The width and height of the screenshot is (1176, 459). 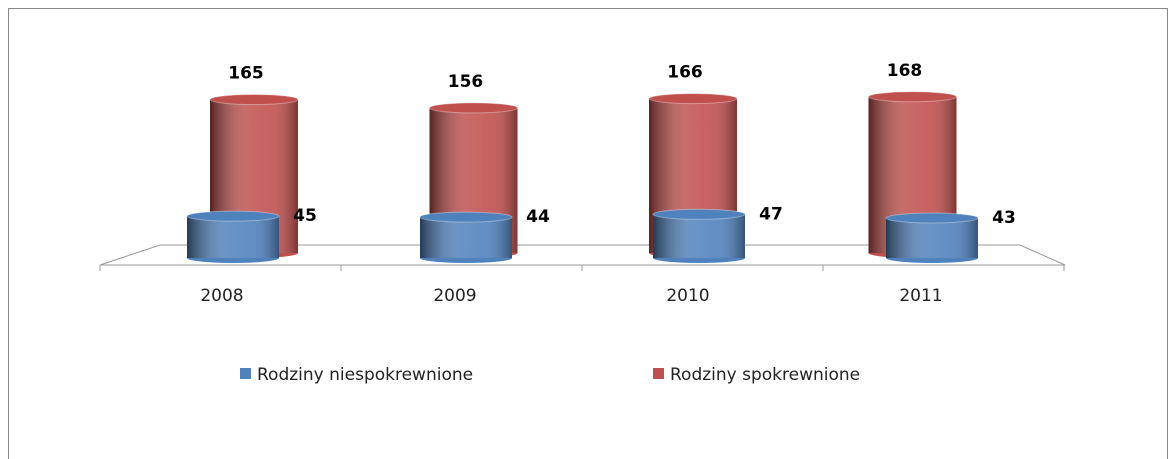 I want to click on x-tick-label: 2010, so click(x=687, y=296).